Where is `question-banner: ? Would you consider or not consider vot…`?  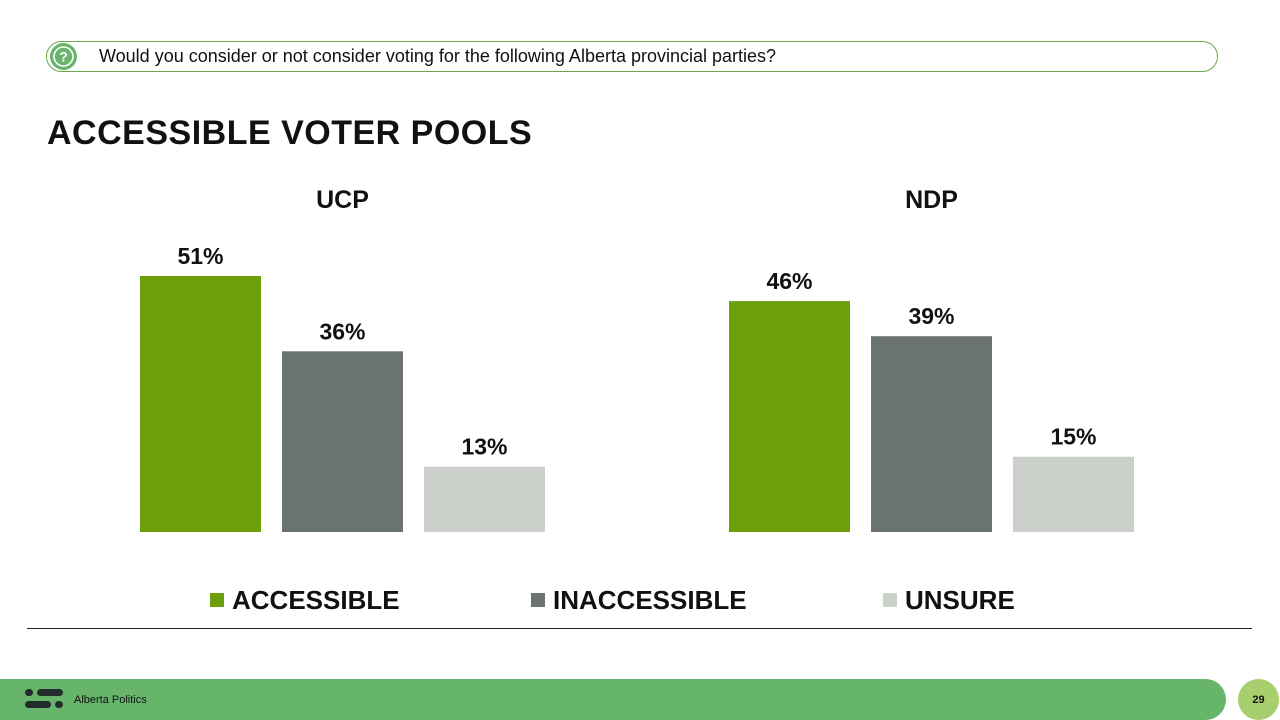
question-banner: ? Would you consider or not consider vot… is located at coordinates (632, 56).